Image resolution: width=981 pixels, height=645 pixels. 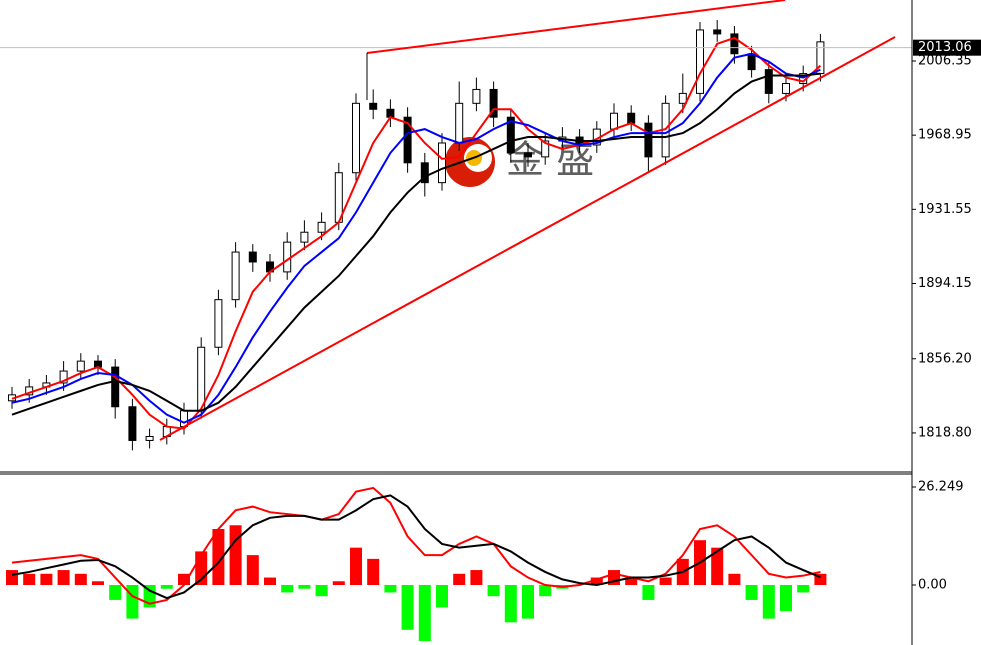 What do you see at coordinates (945, 60) in the screenshot?
I see `y-tick-label: 2006.35` at bounding box center [945, 60].